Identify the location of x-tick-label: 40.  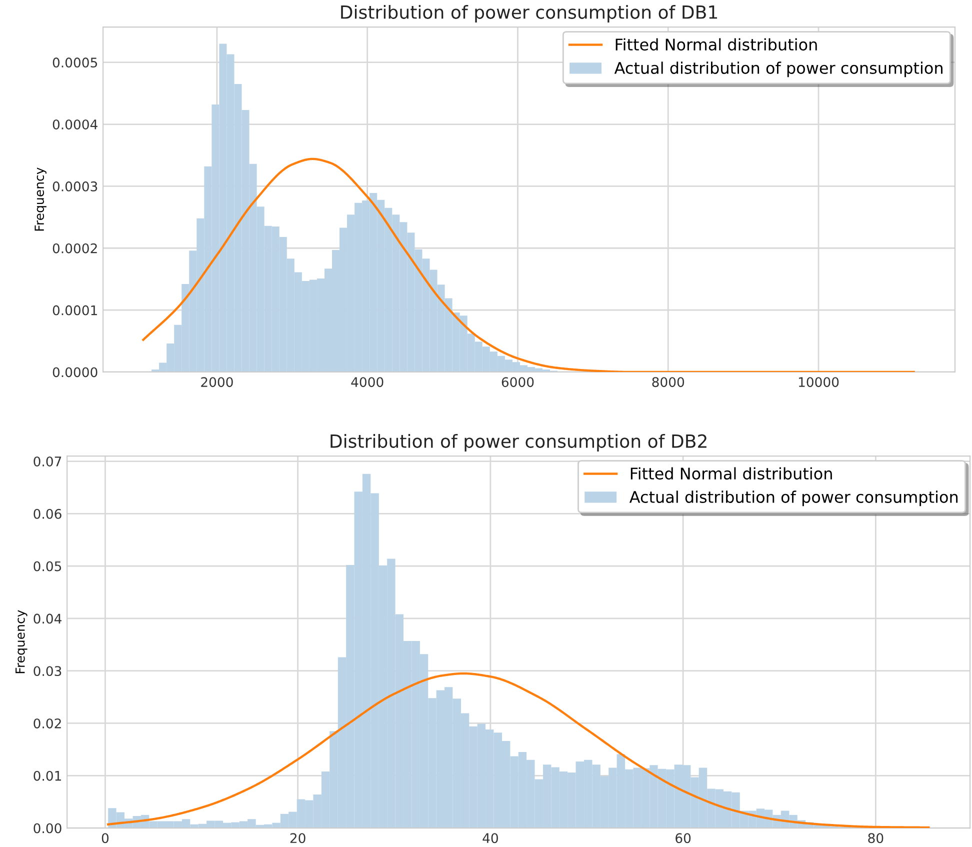
(490, 838).